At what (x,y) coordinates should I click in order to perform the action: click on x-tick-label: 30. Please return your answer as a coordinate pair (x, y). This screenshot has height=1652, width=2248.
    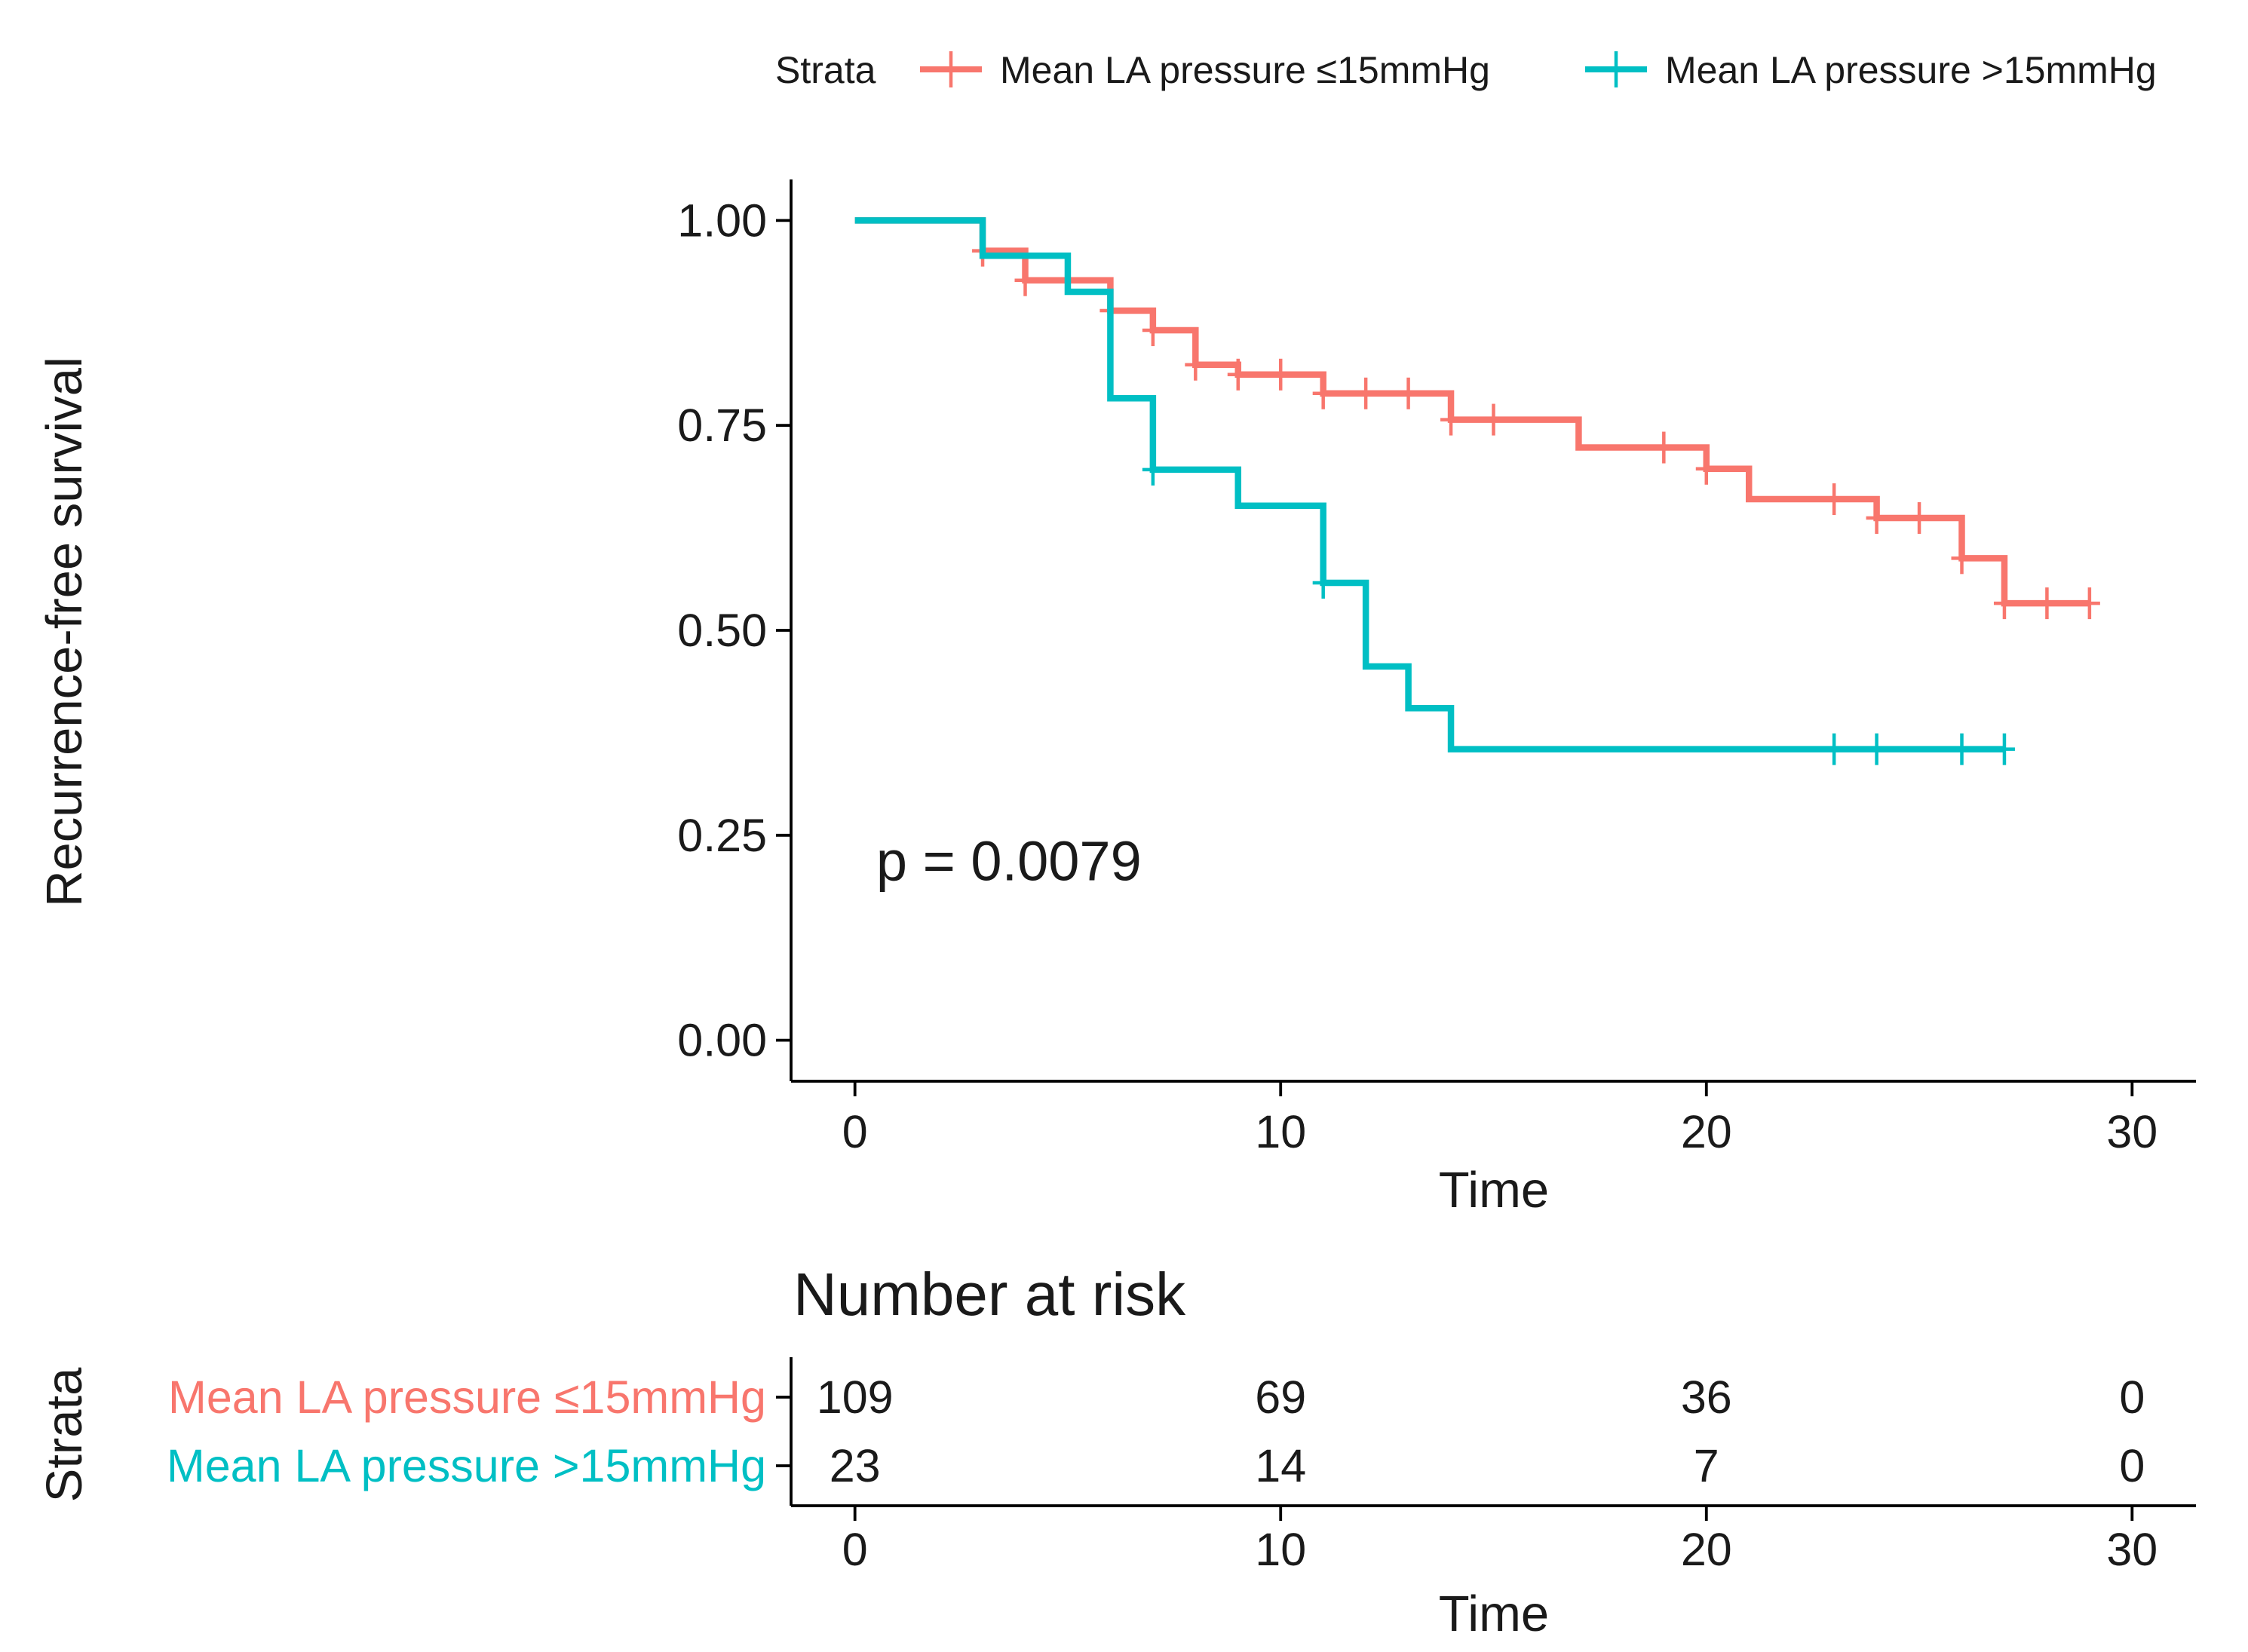
    Looking at the image, I should click on (2132, 1132).